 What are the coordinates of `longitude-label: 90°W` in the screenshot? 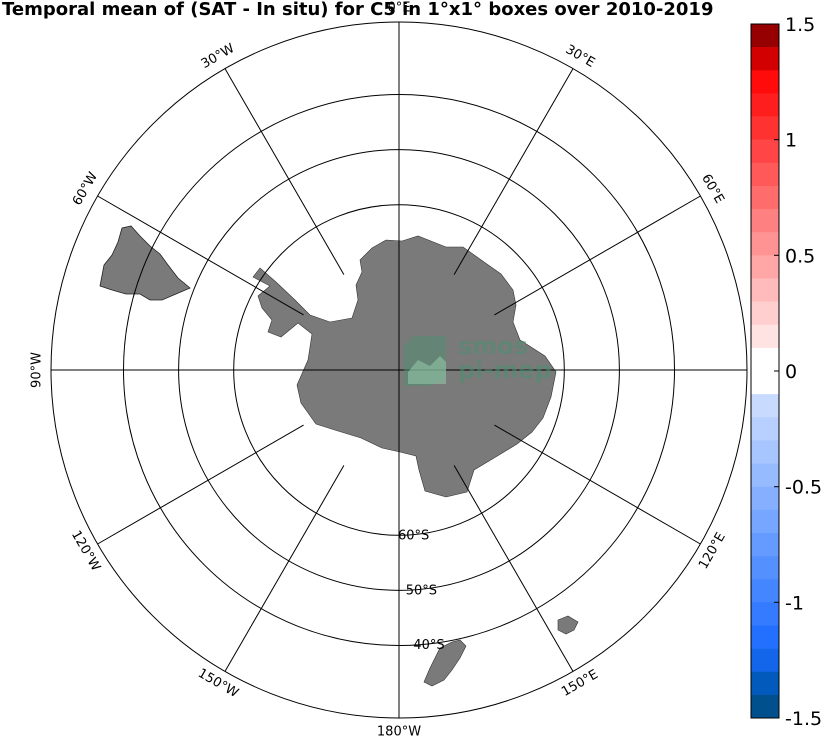 It's located at (37, 370).